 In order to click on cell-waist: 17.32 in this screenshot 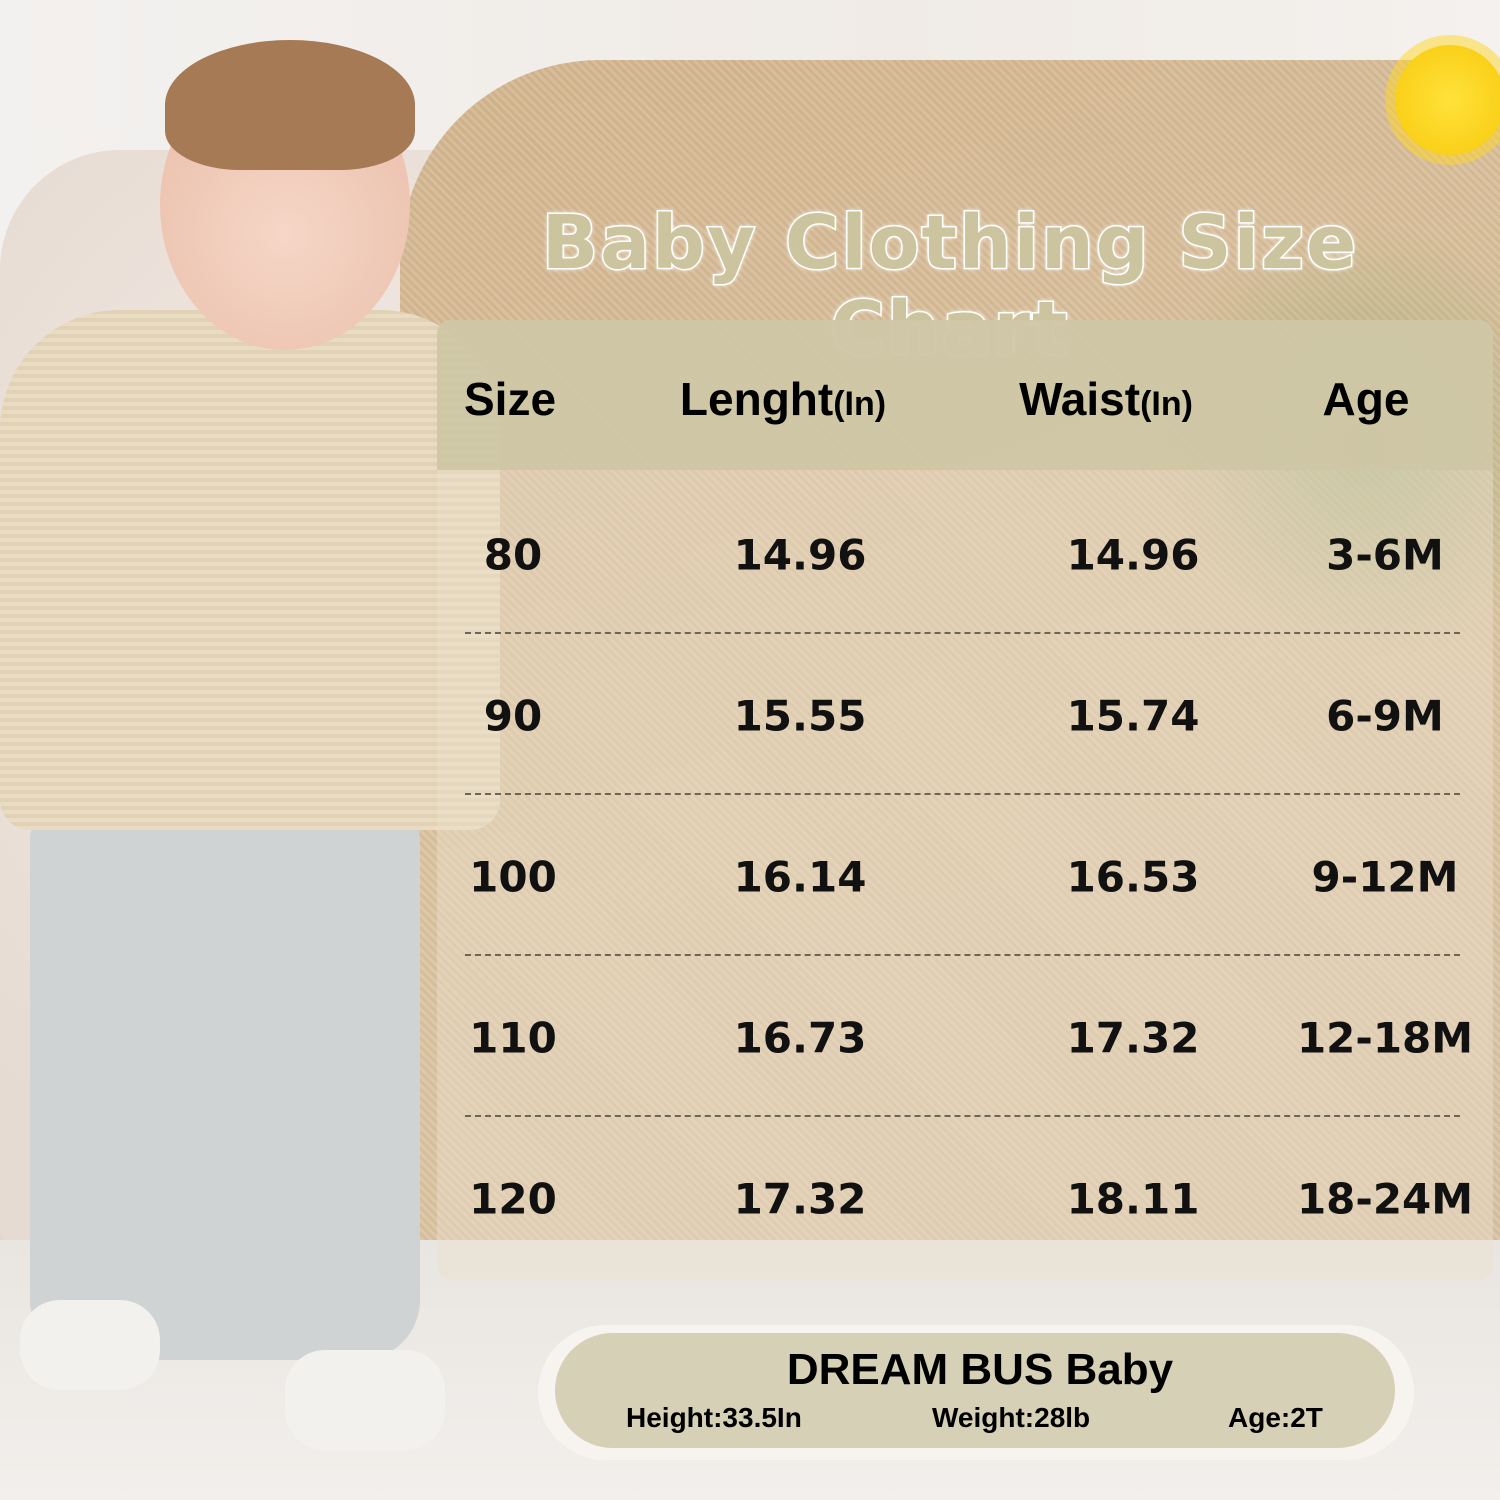, I will do `click(1133, 1038)`.